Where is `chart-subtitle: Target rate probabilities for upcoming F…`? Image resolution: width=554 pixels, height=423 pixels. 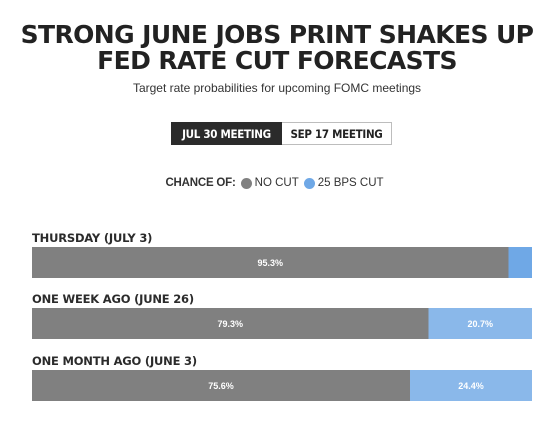 chart-subtitle: Target rate probabilities for upcoming F… is located at coordinates (277, 88).